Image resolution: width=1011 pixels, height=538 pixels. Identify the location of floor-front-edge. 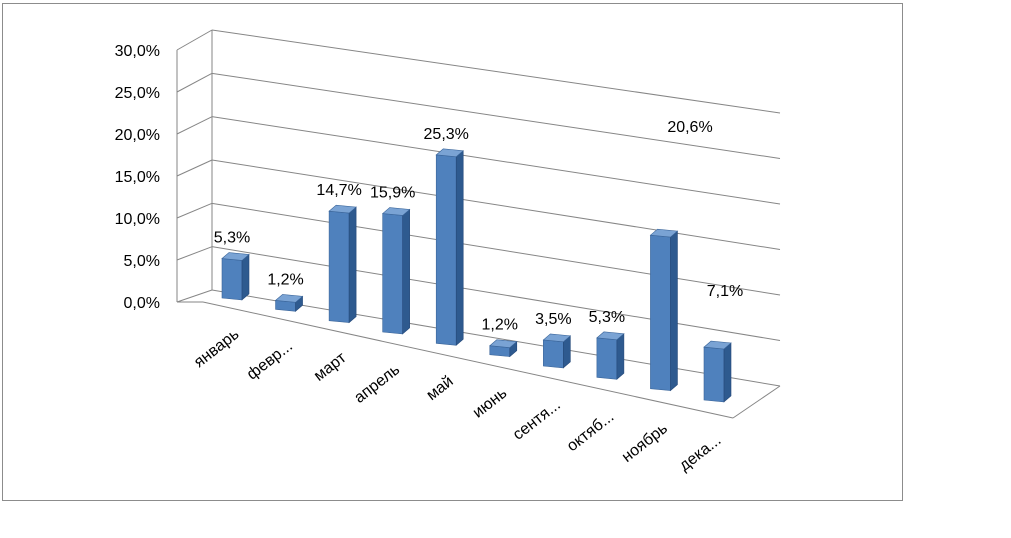
(468, 360).